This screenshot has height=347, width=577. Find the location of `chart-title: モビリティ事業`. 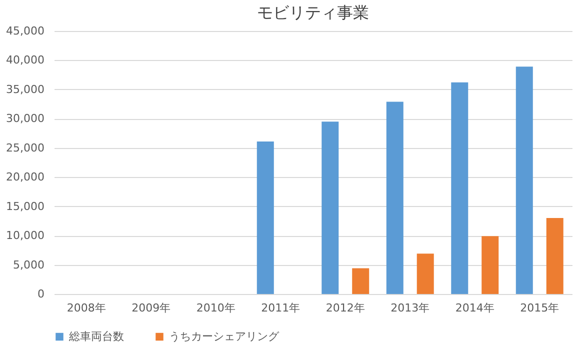

chart-title: モビリティ事業 is located at coordinates (313, 12).